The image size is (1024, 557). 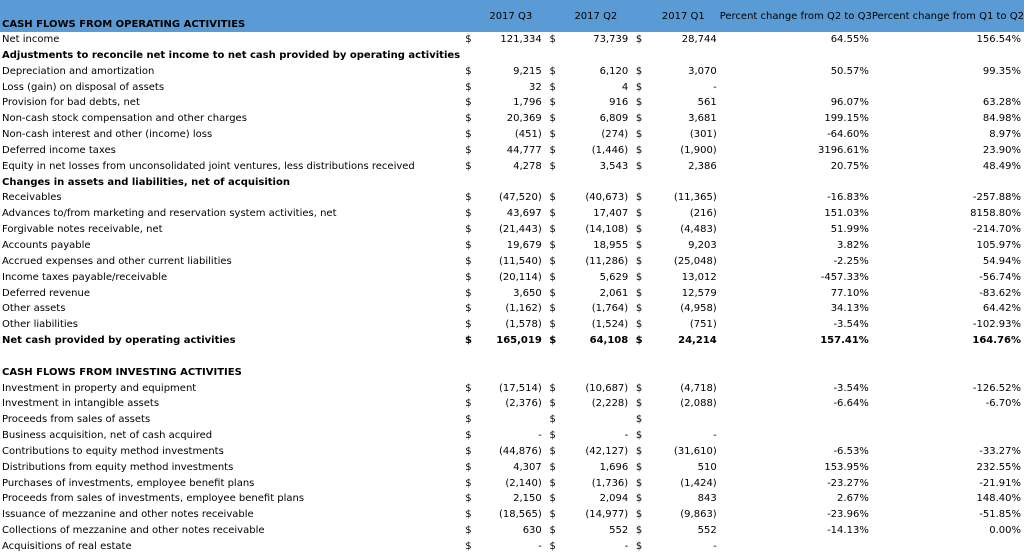 I want to click on value-2017-q1: -, so click(x=715, y=546).